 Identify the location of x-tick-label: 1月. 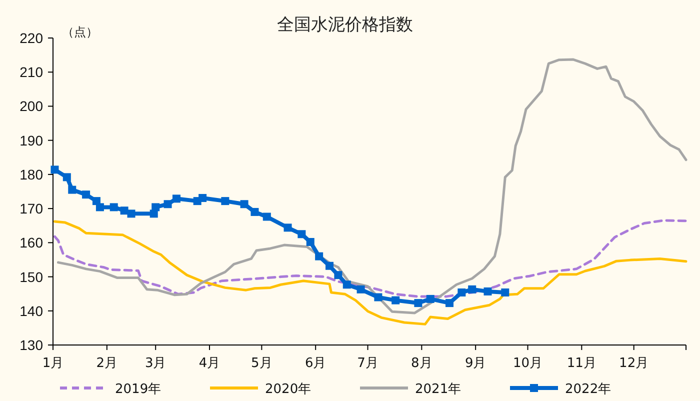
(53, 363).